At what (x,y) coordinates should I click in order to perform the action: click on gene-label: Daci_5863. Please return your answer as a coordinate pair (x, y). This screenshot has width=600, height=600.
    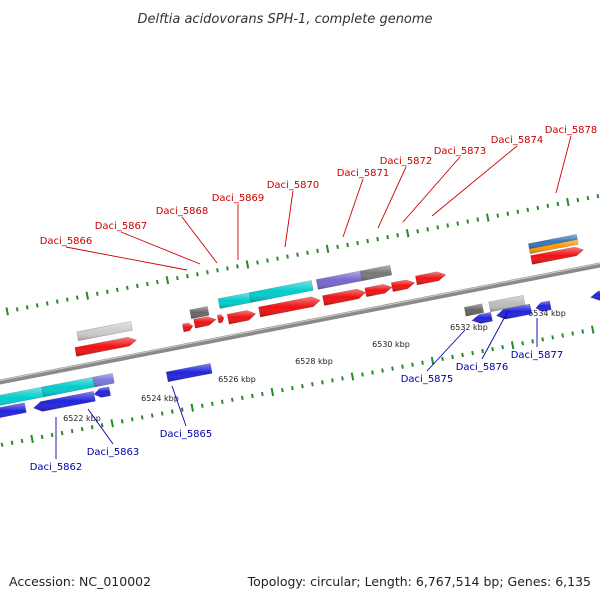
    Looking at the image, I should click on (113, 452).